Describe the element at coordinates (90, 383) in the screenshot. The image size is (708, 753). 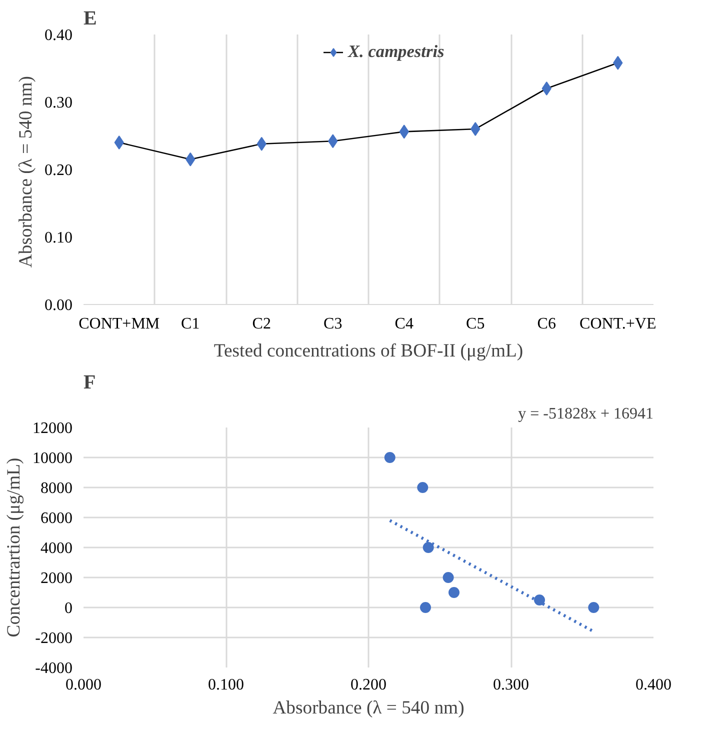
I see `chart-title: F` at that location.